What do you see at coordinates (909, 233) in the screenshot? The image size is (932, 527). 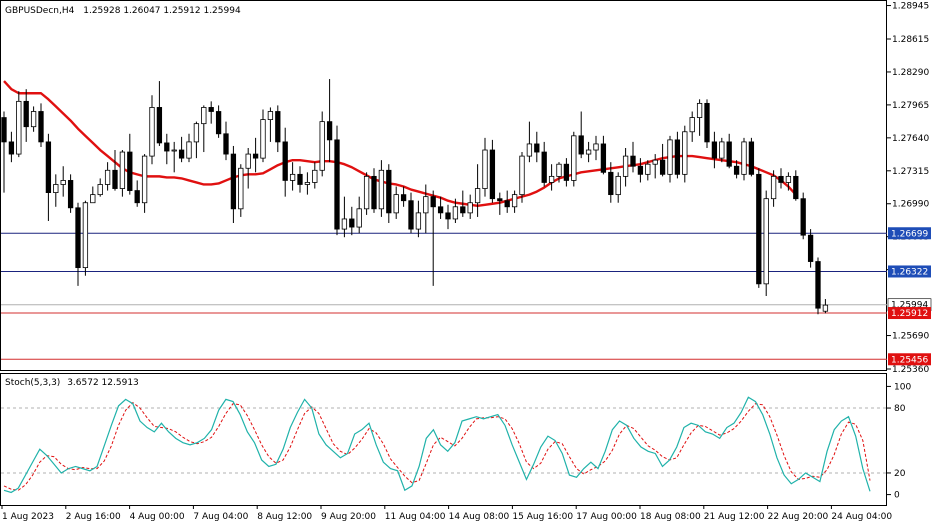 I see `price-tag-bg` at bounding box center [909, 233].